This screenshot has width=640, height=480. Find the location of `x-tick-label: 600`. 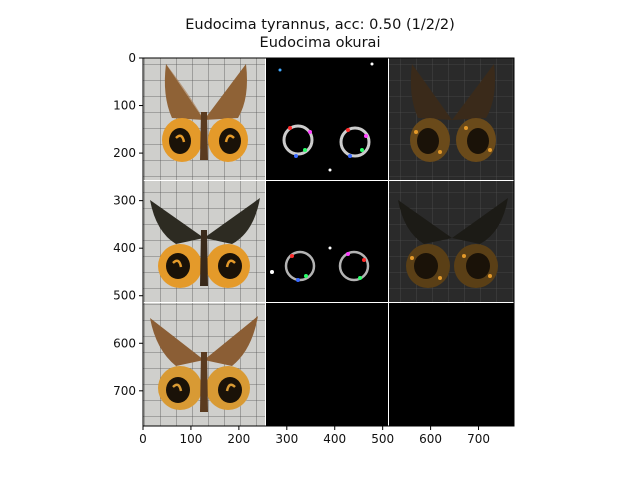

x-tick-label: 600 is located at coordinates (430, 439).